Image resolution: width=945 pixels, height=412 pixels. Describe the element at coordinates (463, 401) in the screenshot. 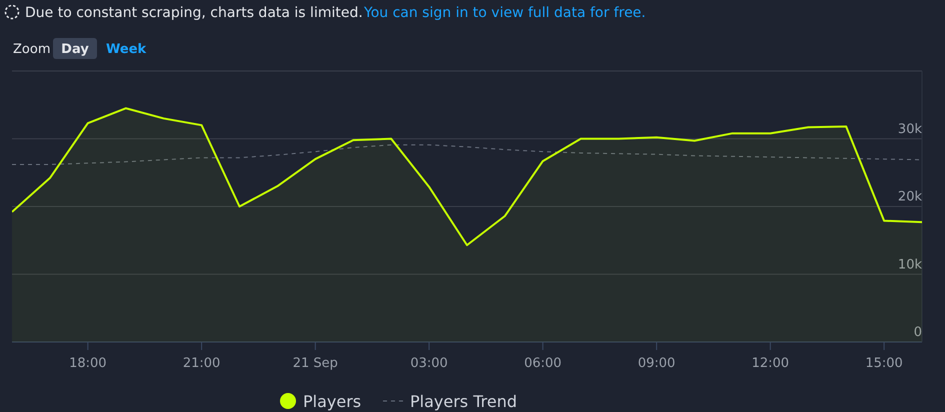

I see `legend-label: Players Trend` at that location.